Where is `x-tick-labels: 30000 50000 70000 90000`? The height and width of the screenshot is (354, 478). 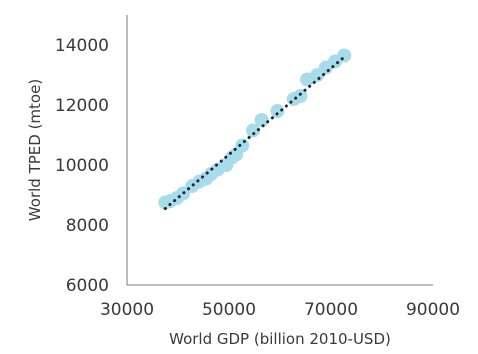 x-tick-labels: 30000 50000 70000 90000 is located at coordinates (280, 310).